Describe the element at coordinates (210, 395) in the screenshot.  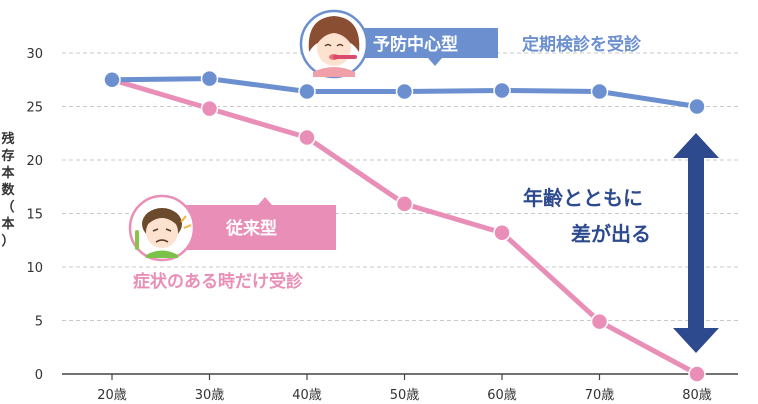
I see `x-tick-label: 30歳` at that location.